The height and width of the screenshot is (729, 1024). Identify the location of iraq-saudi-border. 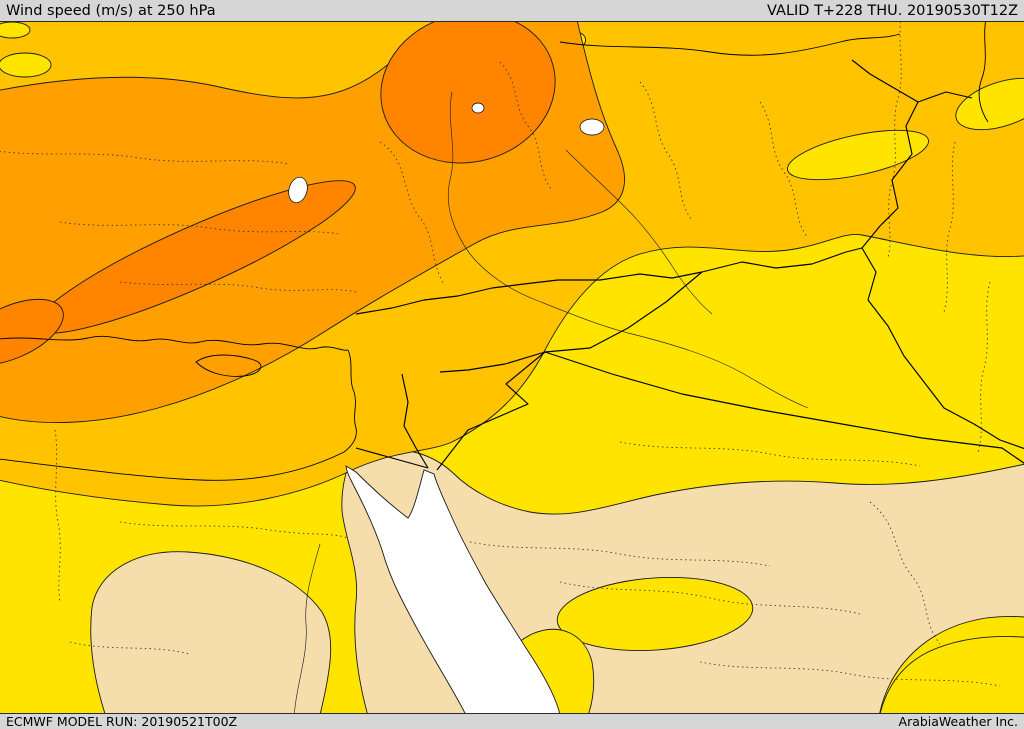
(784, 407).